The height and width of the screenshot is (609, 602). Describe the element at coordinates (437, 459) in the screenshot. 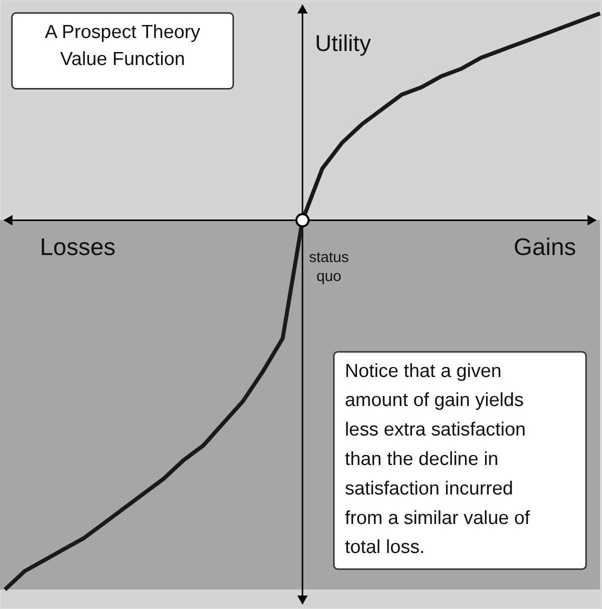

I see `annotation: Notice that a given amount of gain yields less extra satisfaction than the decline in satisfaction incurred from a similar value of total loss.` at that location.